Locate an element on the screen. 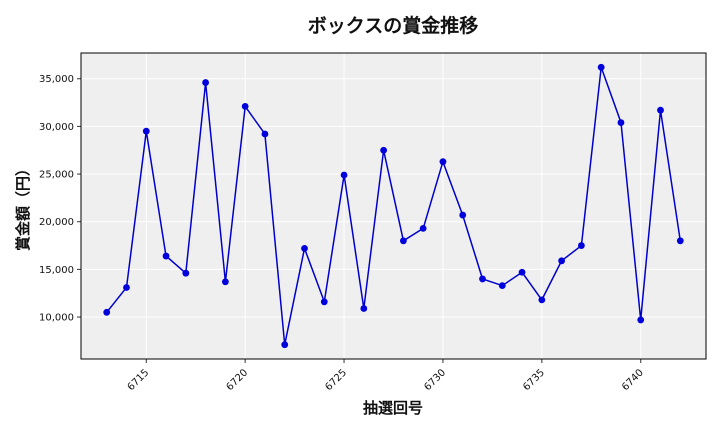 This screenshot has width=720, height=432. y-tick-label: 35,000 is located at coordinates (56, 79).